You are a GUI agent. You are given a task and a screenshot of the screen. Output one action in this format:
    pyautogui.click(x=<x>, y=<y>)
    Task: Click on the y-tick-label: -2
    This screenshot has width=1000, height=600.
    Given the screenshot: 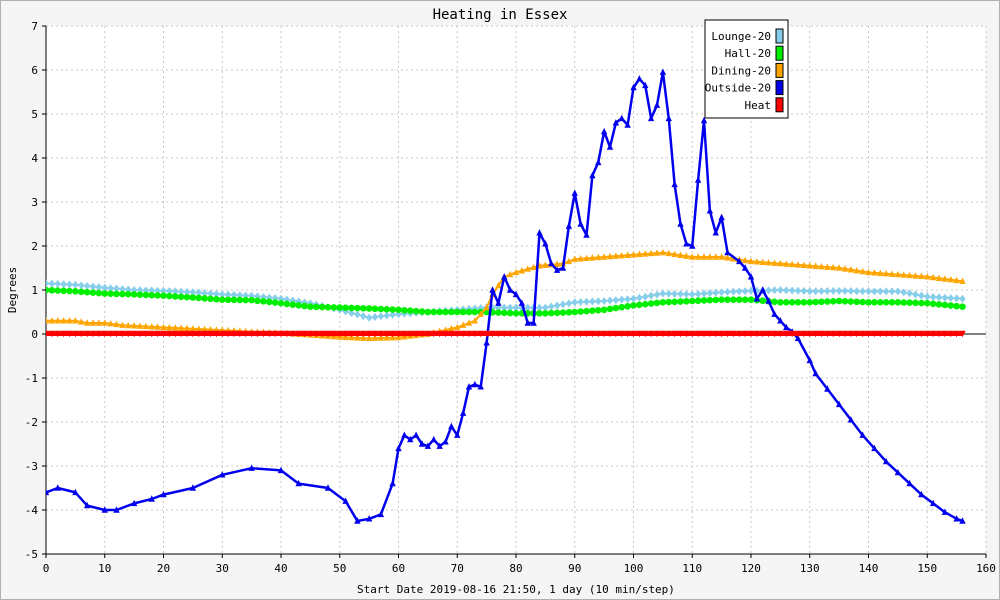 What is the action you would take?
    pyautogui.click(x=31, y=422)
    